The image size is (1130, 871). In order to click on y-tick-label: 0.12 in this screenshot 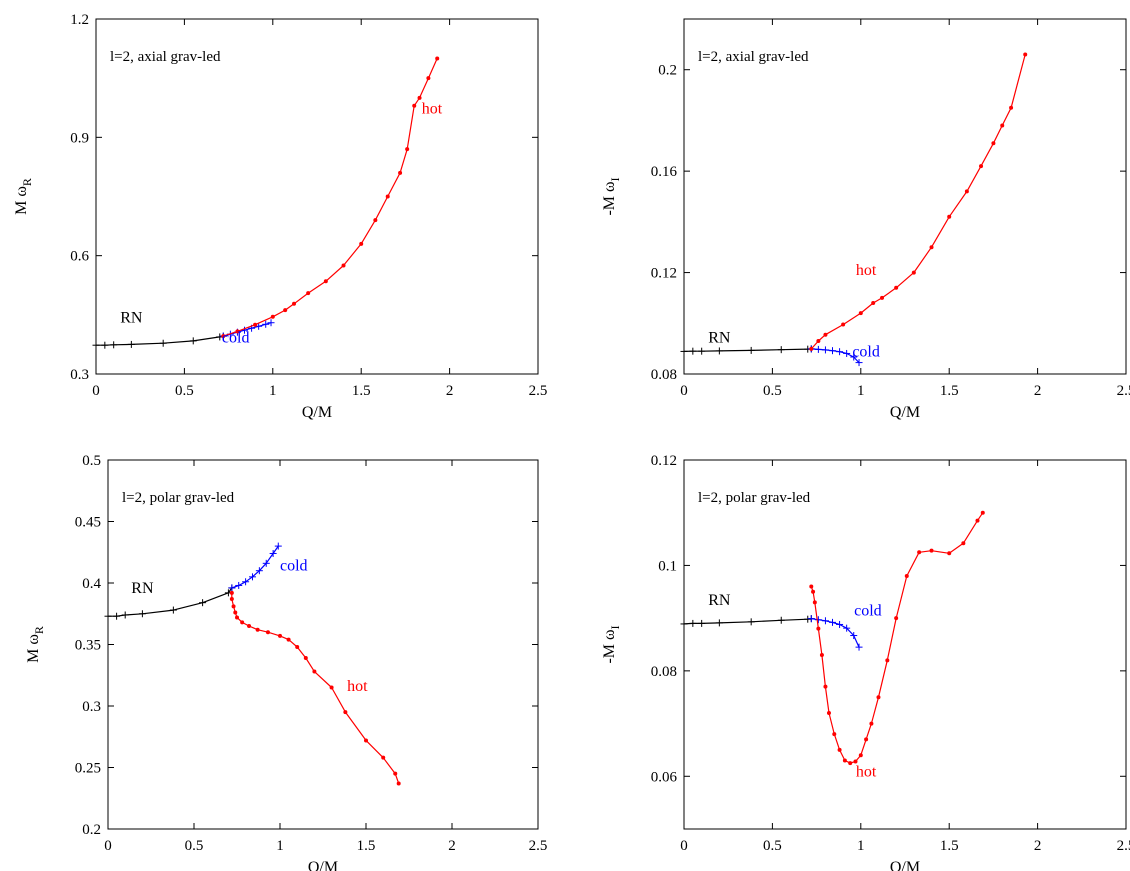, I will do `click(664, 461)`.